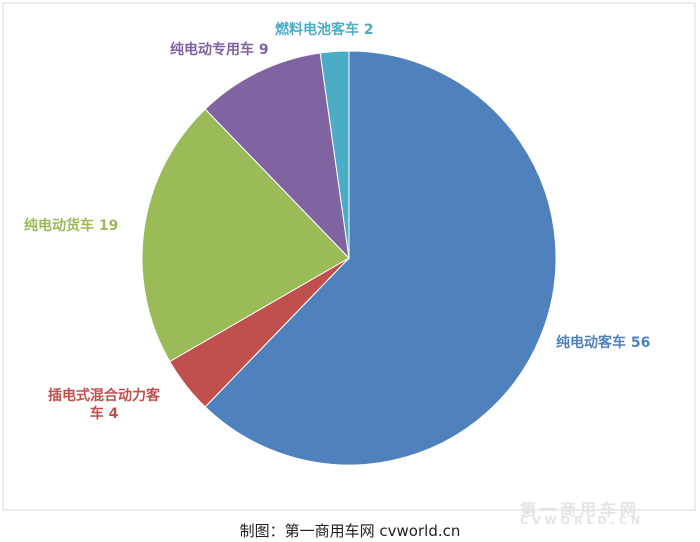 This screenshot has width=700, height=542. I want to click on label-value: 19, so click(108, 226).